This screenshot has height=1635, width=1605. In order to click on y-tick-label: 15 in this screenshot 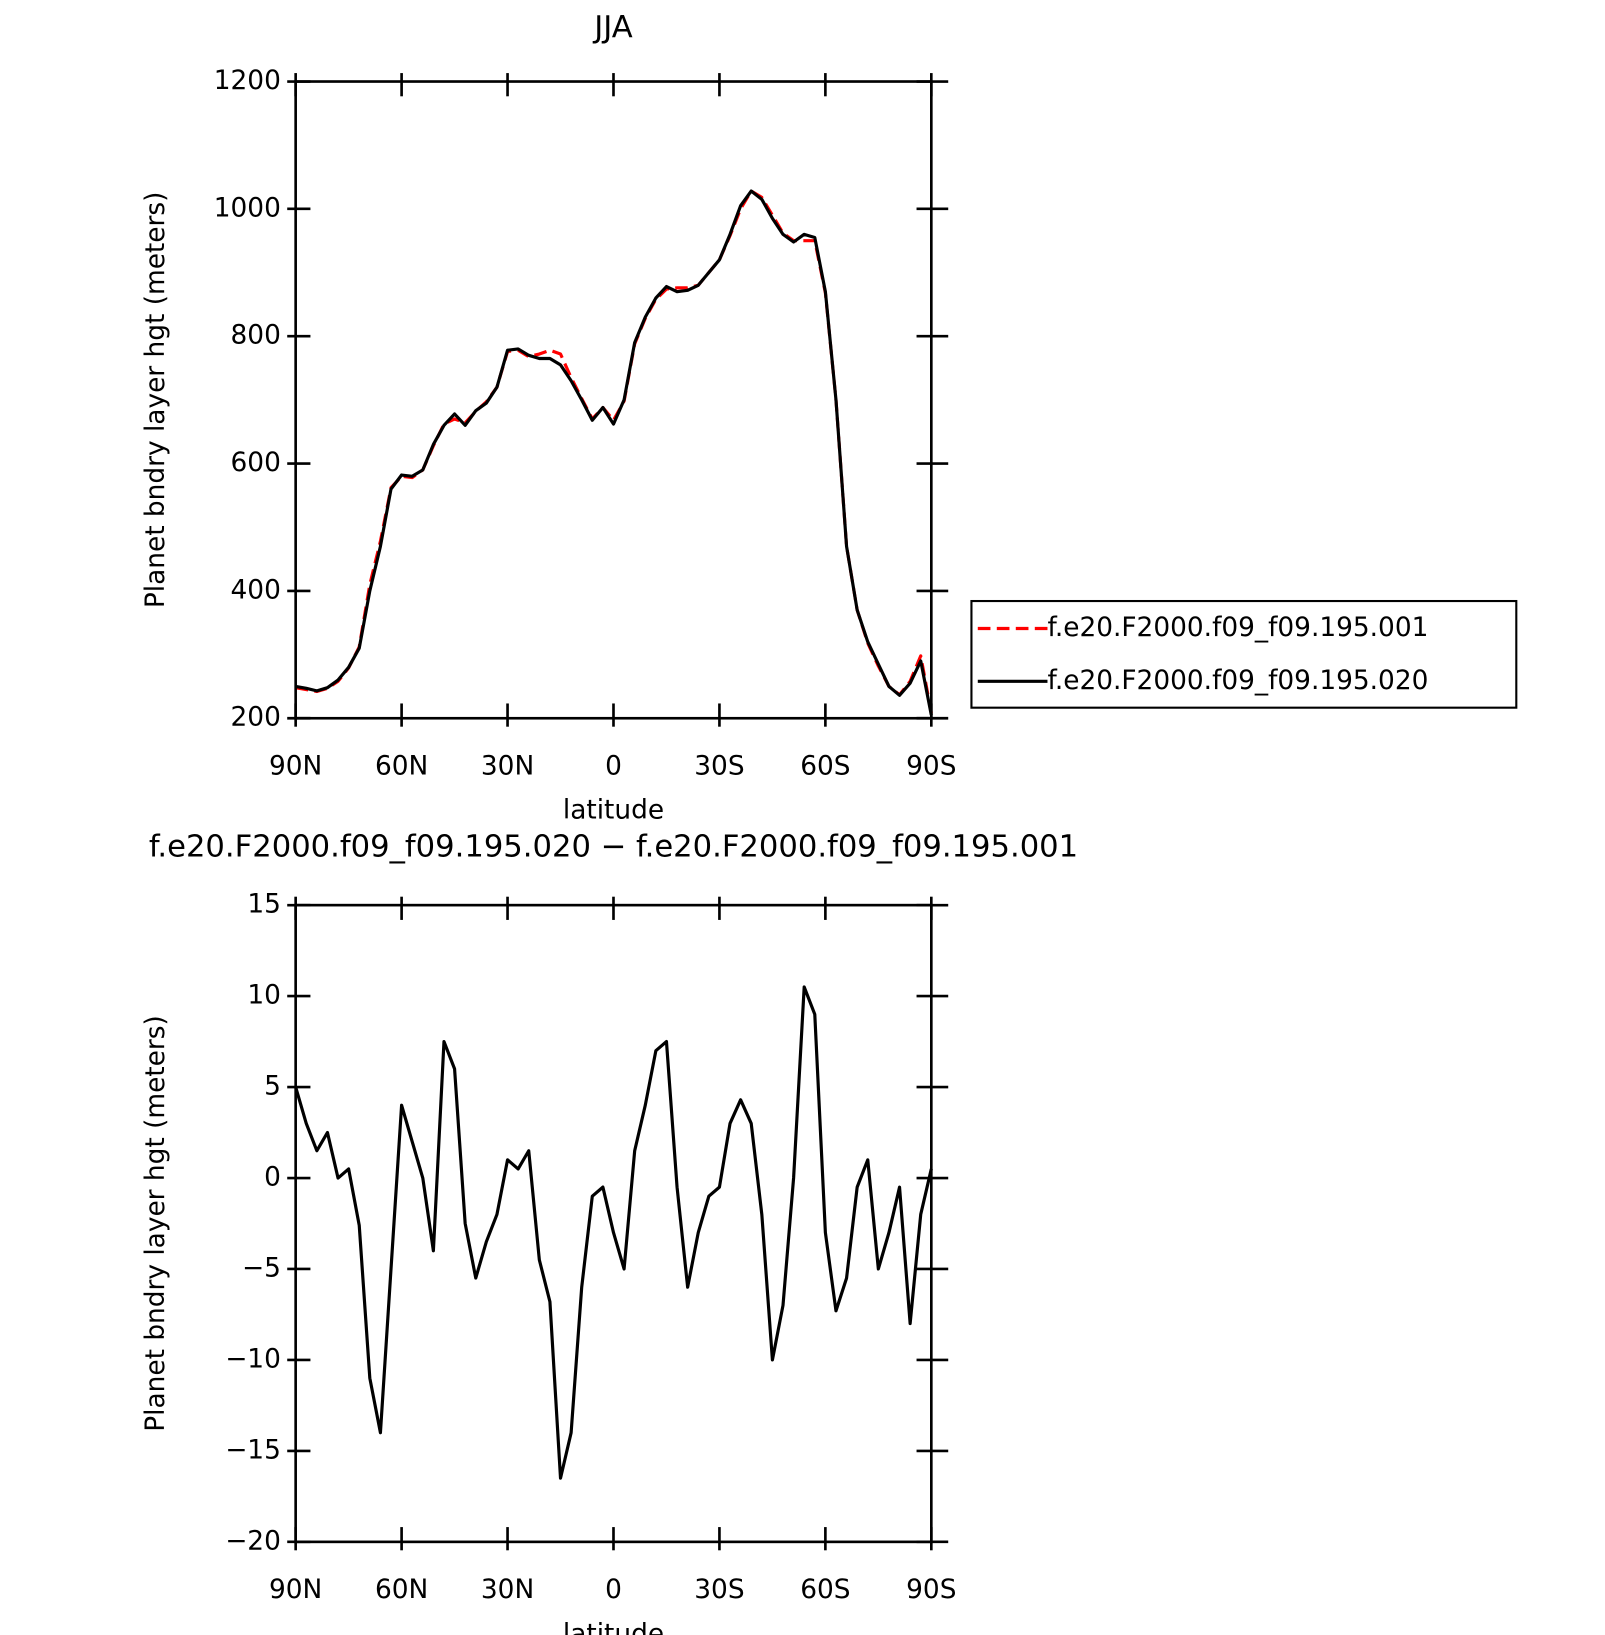, I will do `click(264, 905)`.